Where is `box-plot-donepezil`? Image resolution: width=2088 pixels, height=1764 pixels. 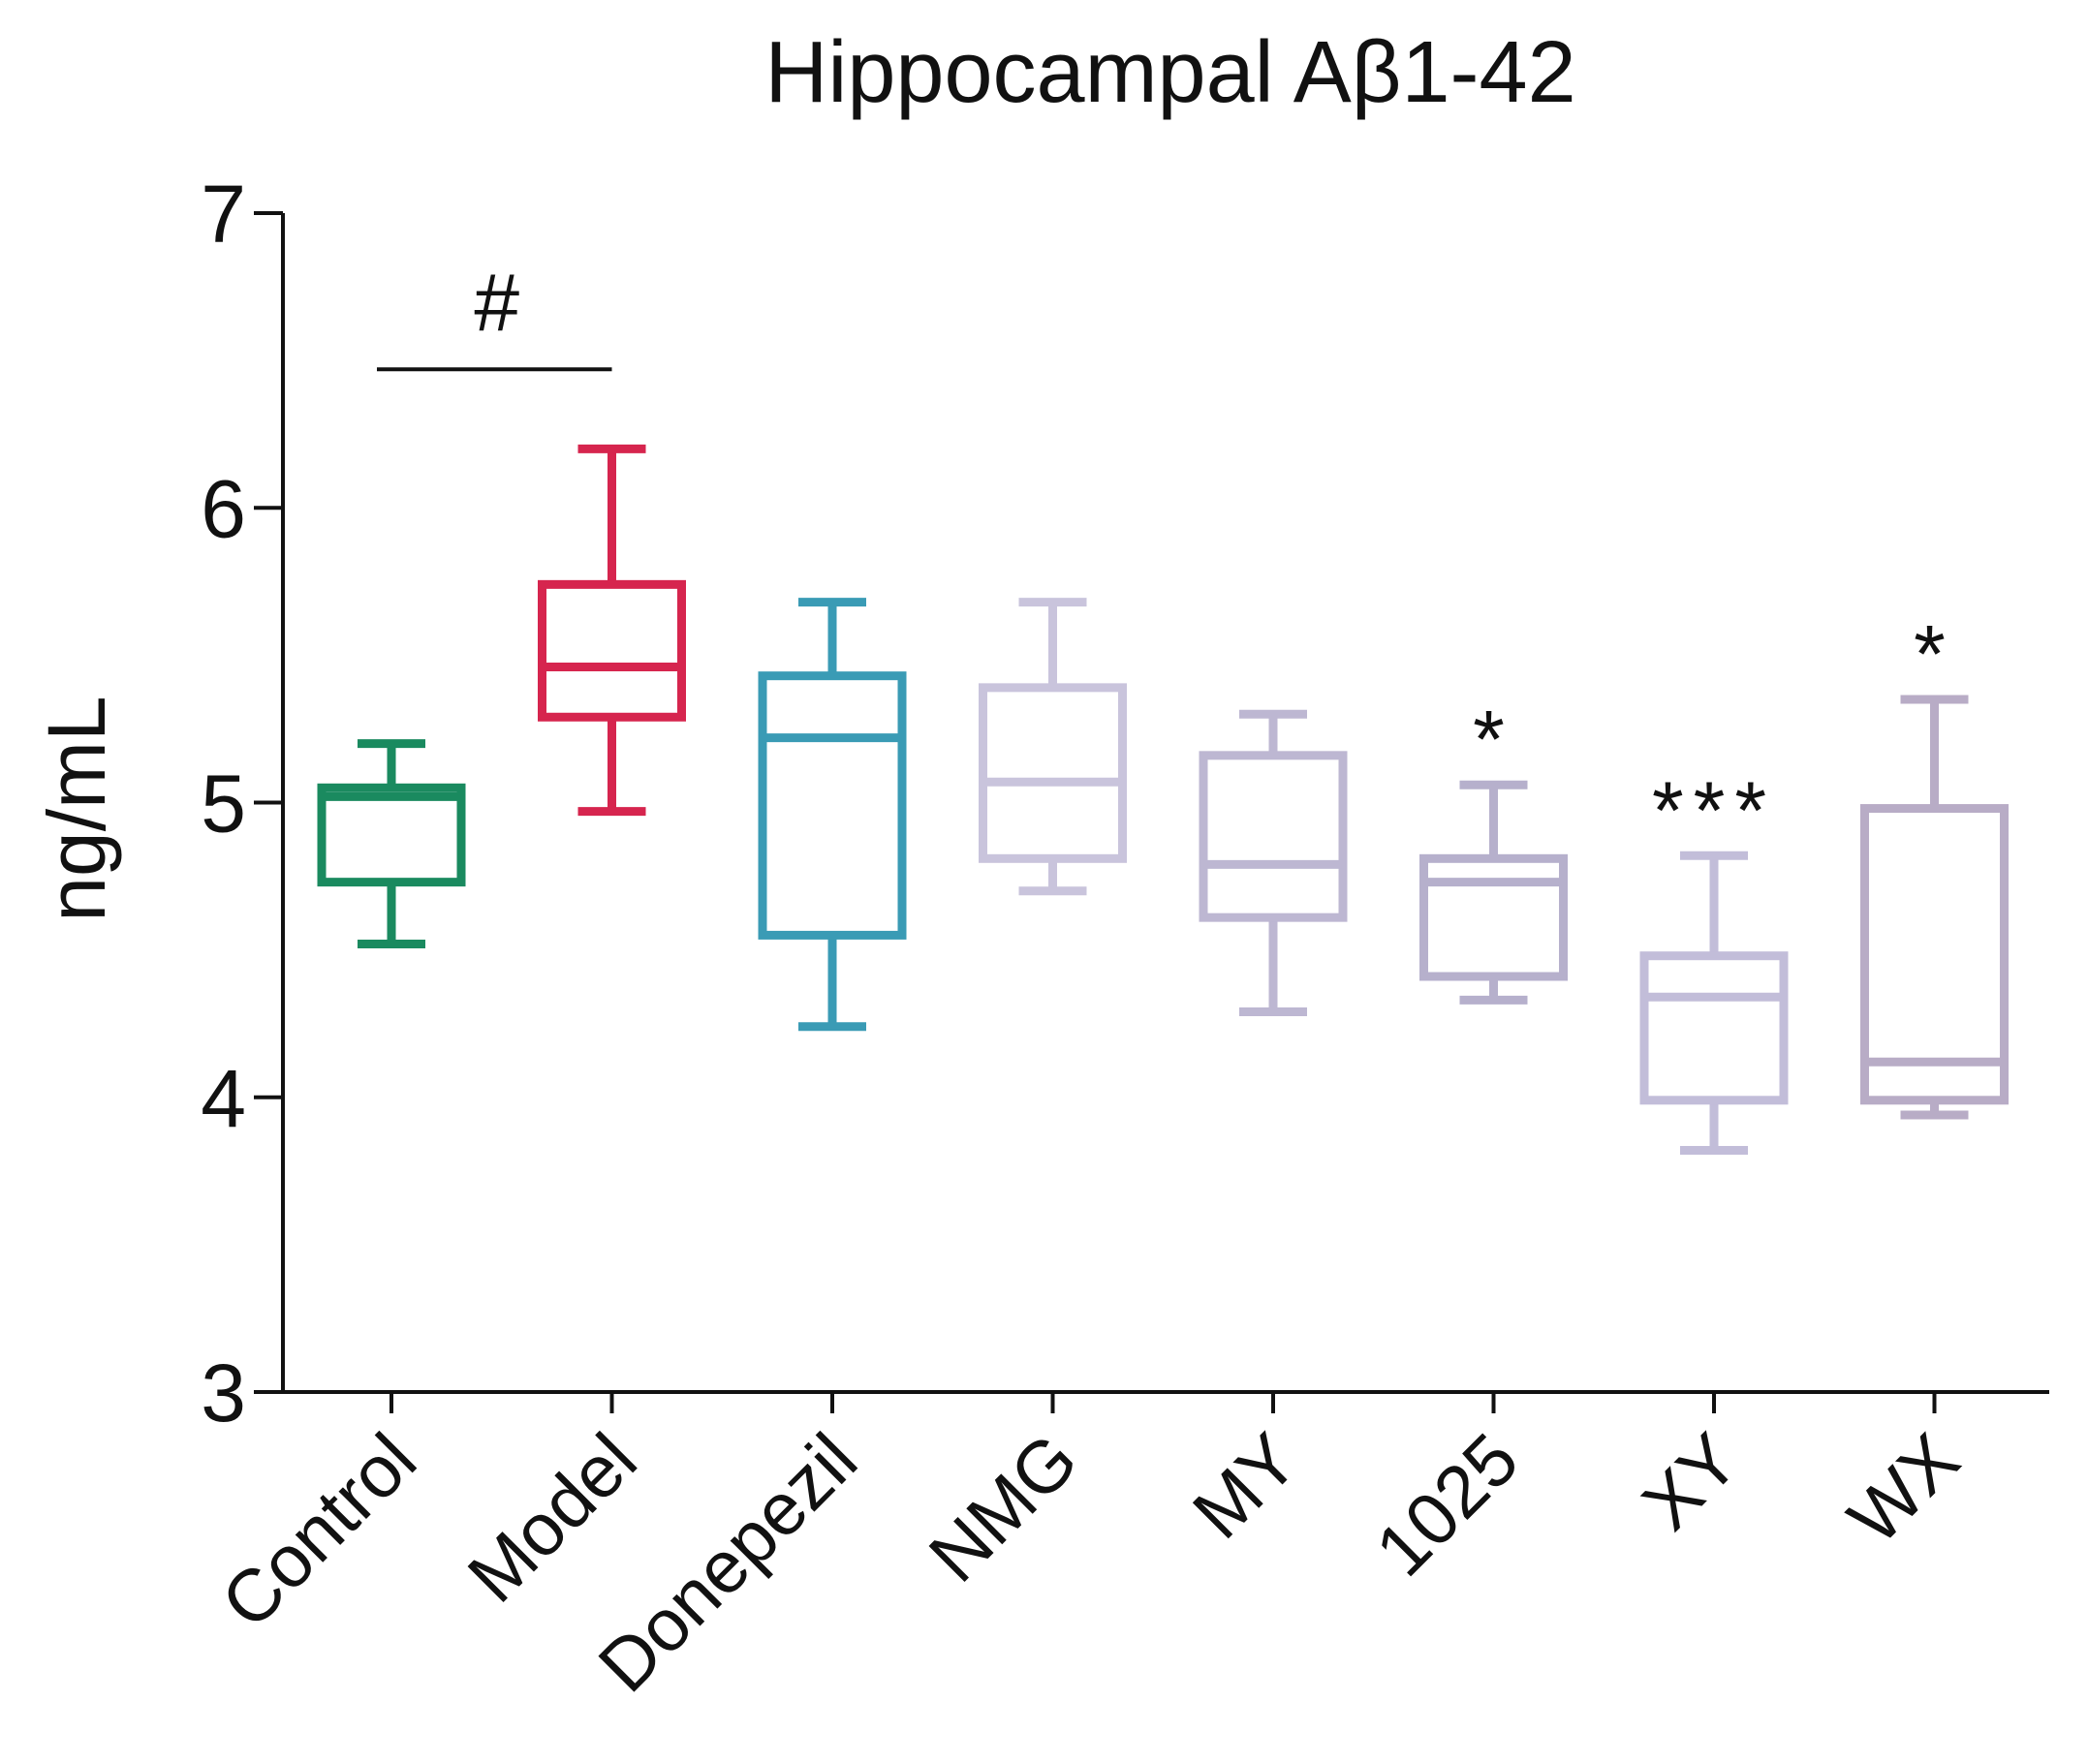
box-plot-donepezil is located at coordinates (832, 815).